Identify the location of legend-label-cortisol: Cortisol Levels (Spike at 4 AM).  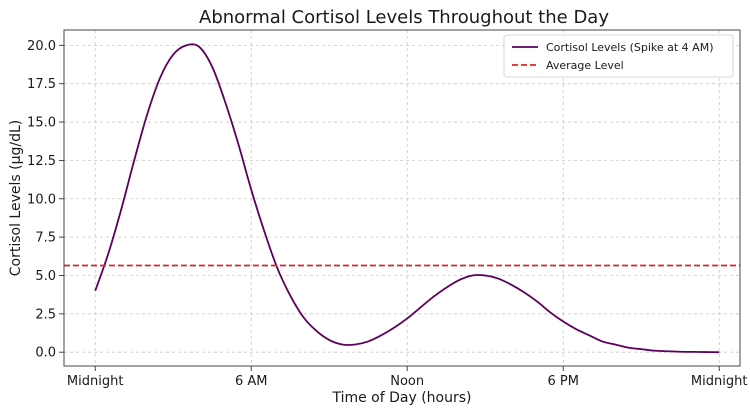
(630, 47).